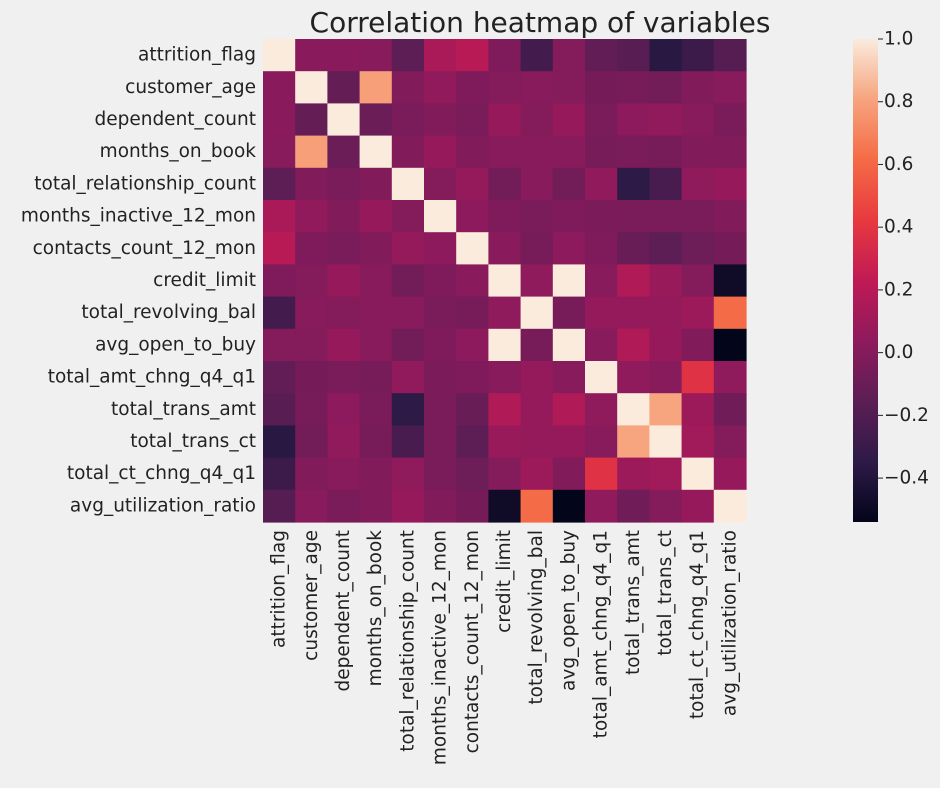 This screenshot has height=788, width=940. Describe the element at coordinates (344, 184) in the screenshot. I see `heatmap-cell-total_relationship_count-dependent_count` at that location.